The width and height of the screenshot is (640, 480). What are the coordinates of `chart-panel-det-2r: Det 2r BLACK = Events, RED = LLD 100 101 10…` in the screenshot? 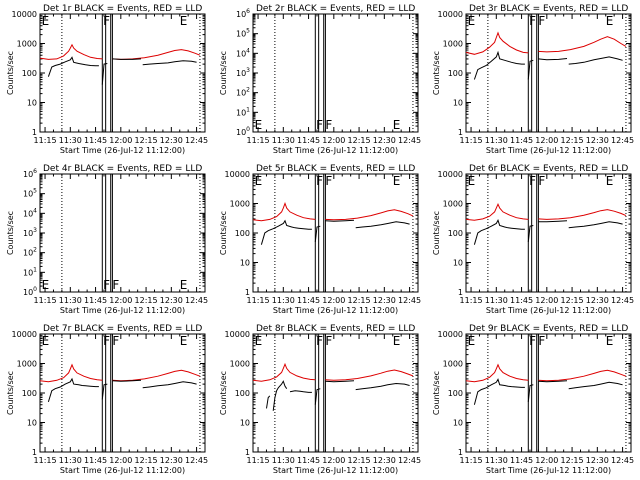 It's located at (320, 79).